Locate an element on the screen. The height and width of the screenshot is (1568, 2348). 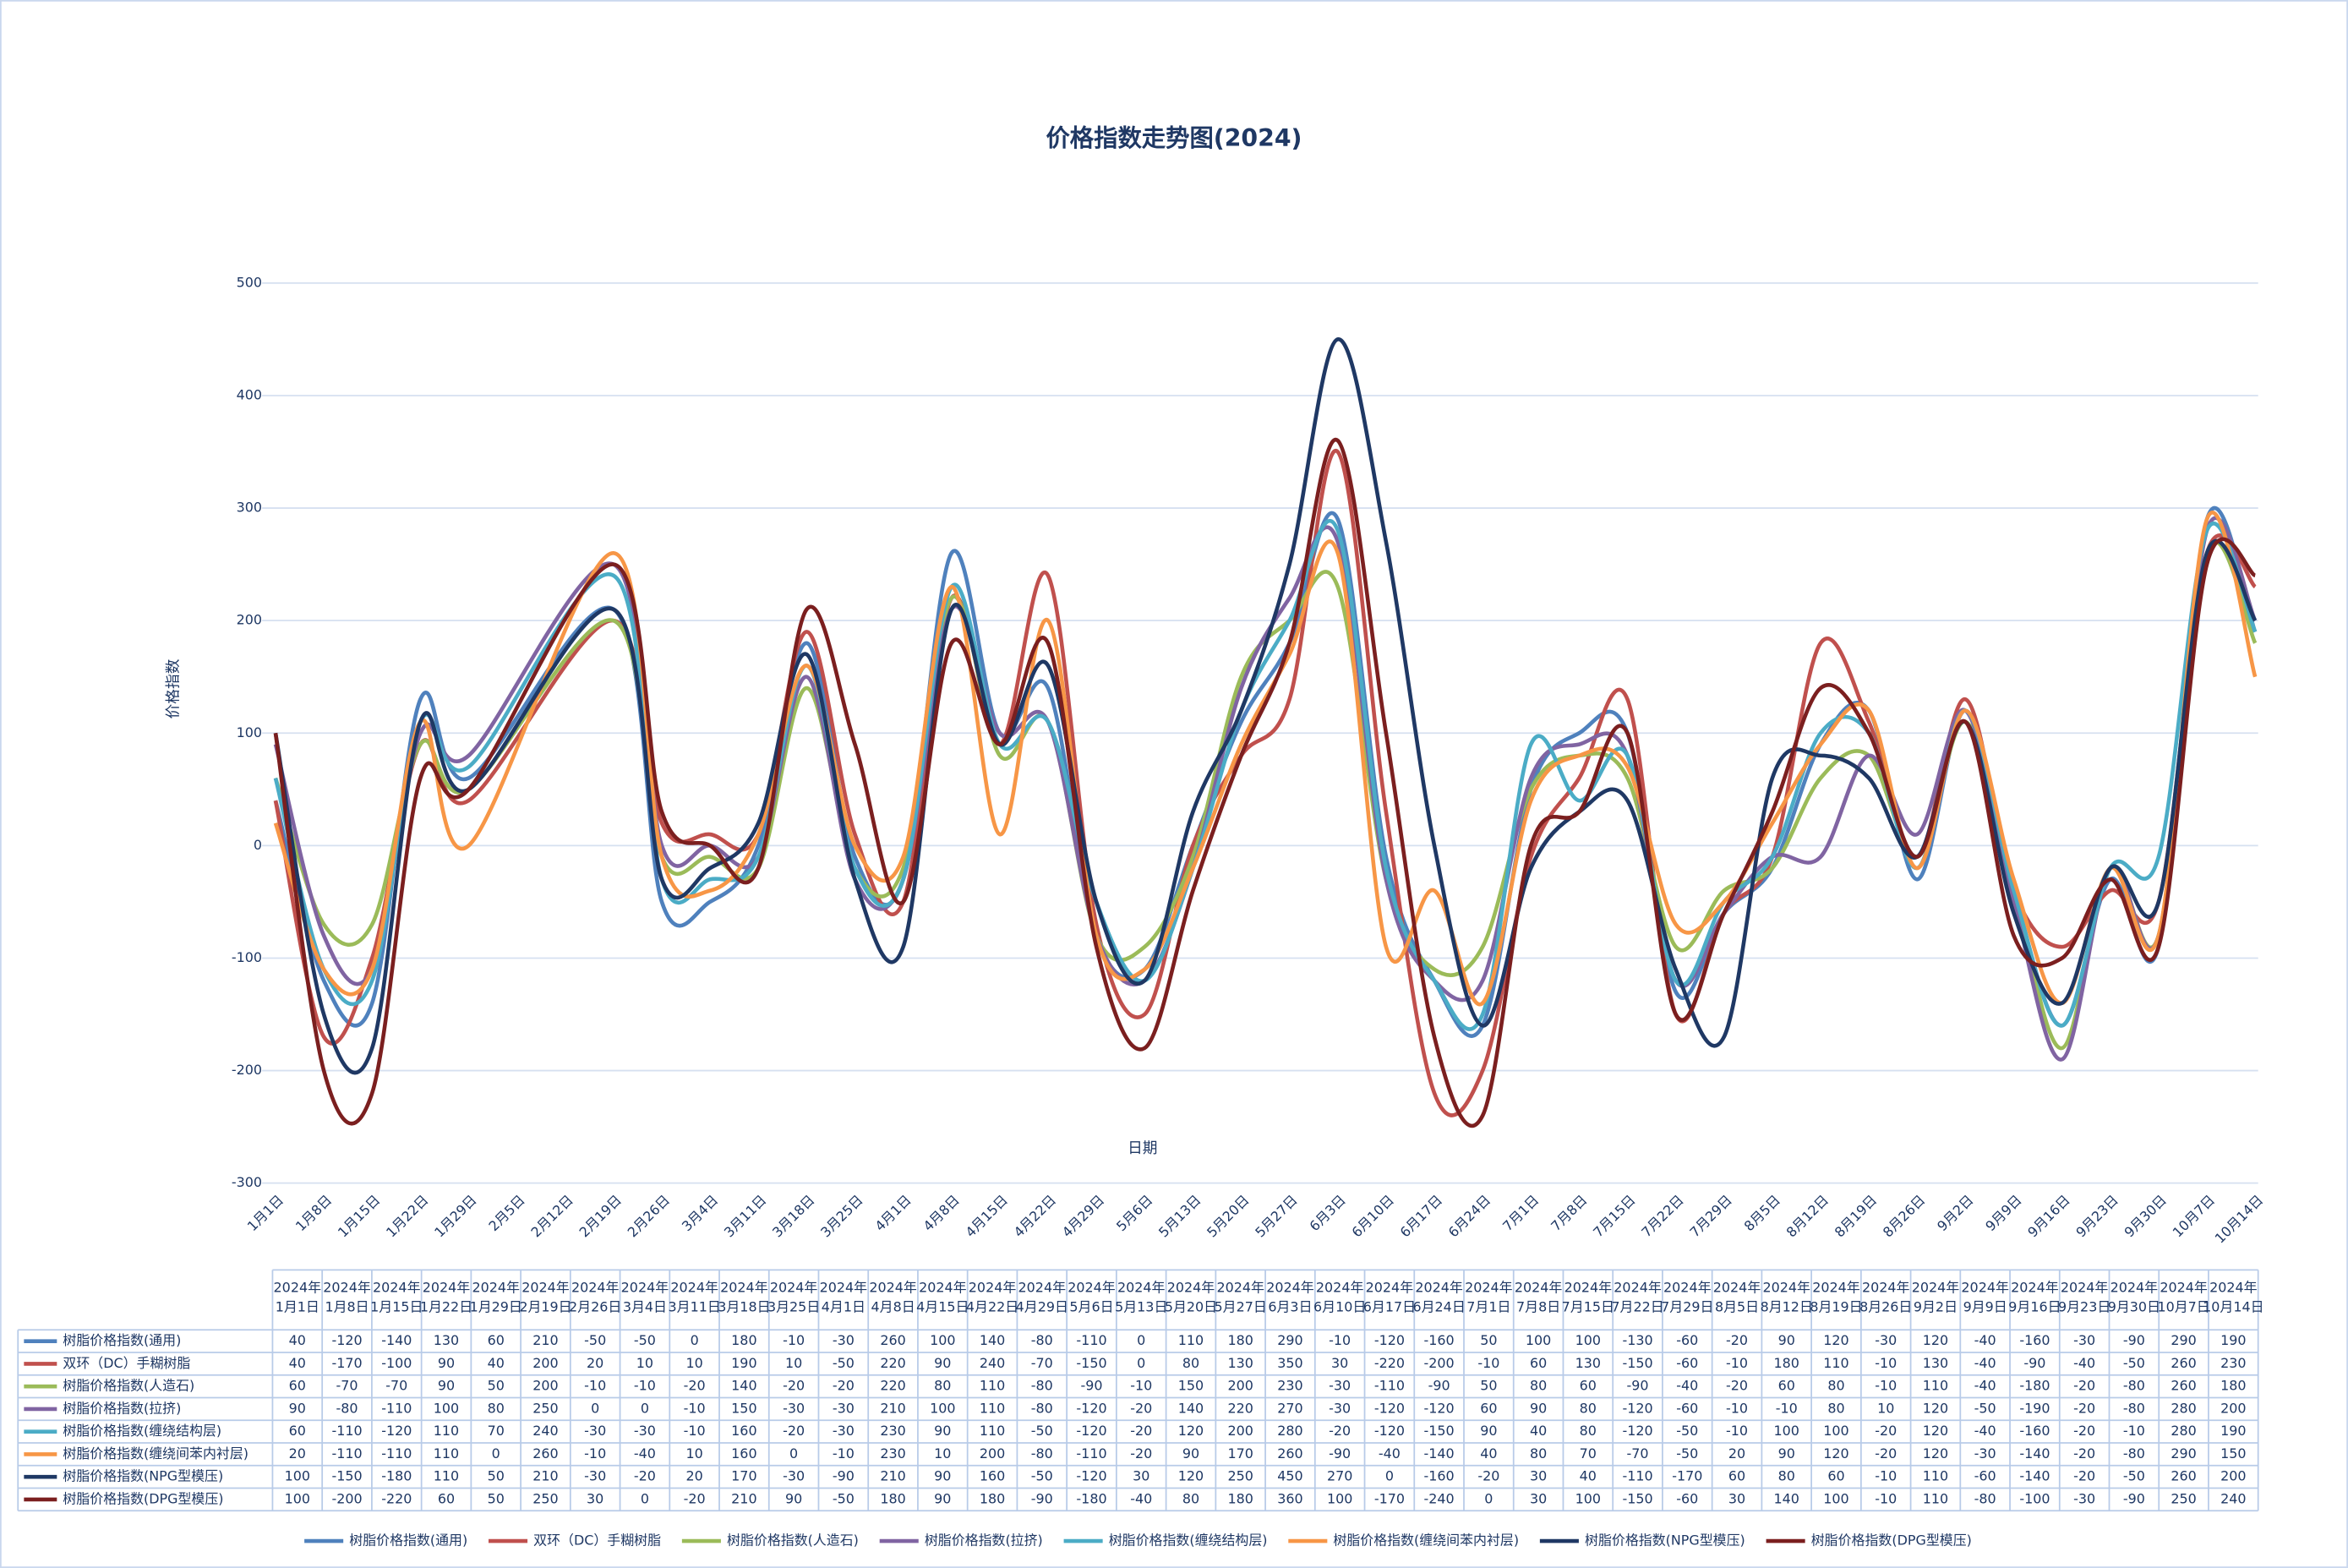
table-cell: 20 is located at coordinates (595, 1363).